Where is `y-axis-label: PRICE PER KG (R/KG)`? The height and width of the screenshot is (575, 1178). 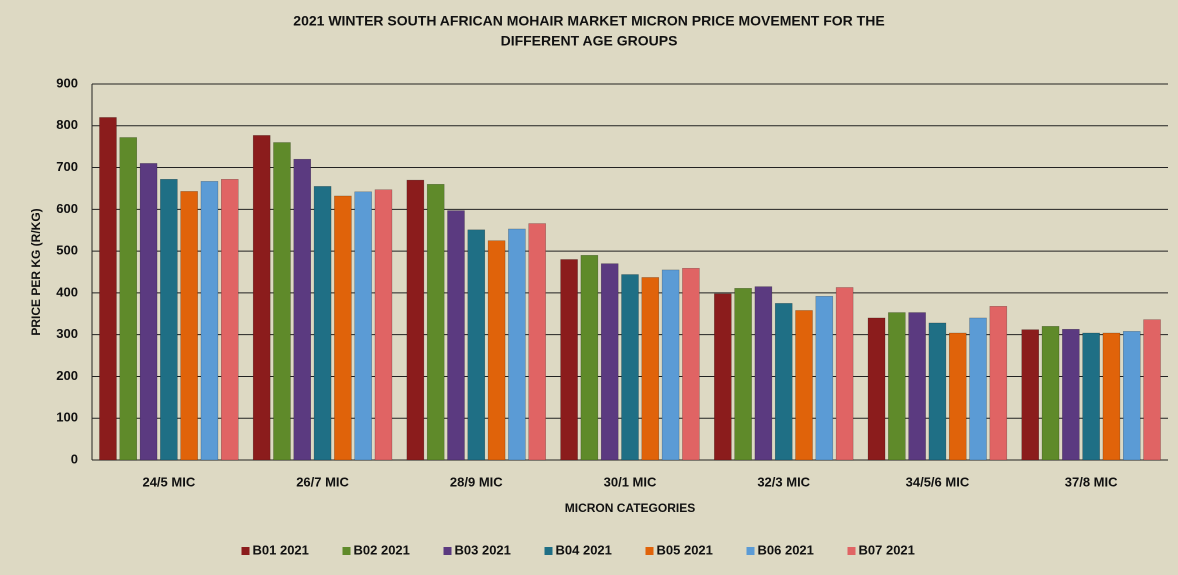
y-axis-label: PRICE PER KG (R/KG) is located at coordinates (36, 271).